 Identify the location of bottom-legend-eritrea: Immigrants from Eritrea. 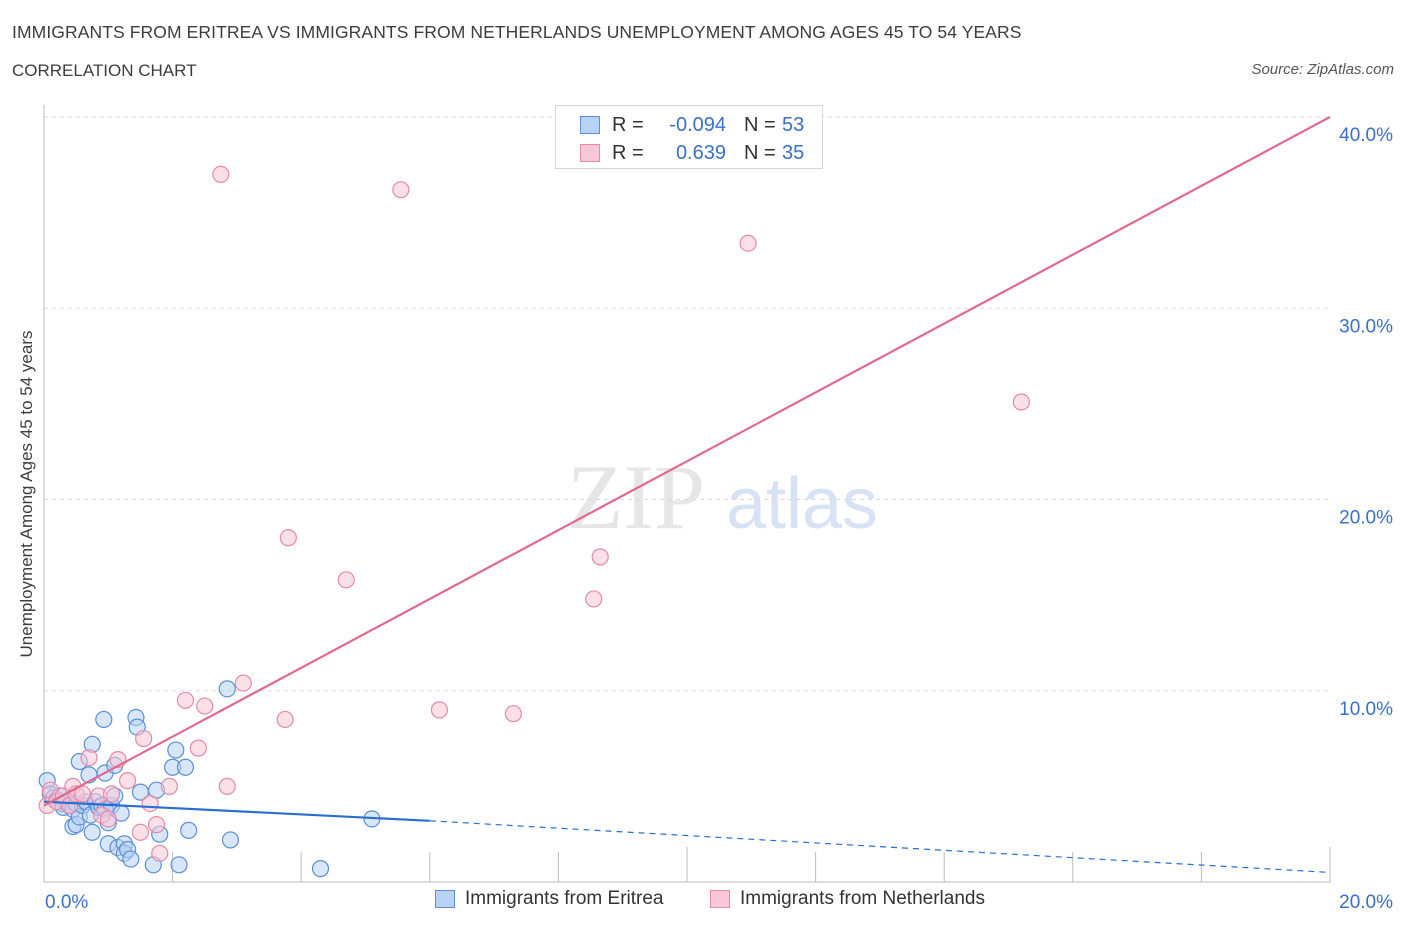
(549, 899).